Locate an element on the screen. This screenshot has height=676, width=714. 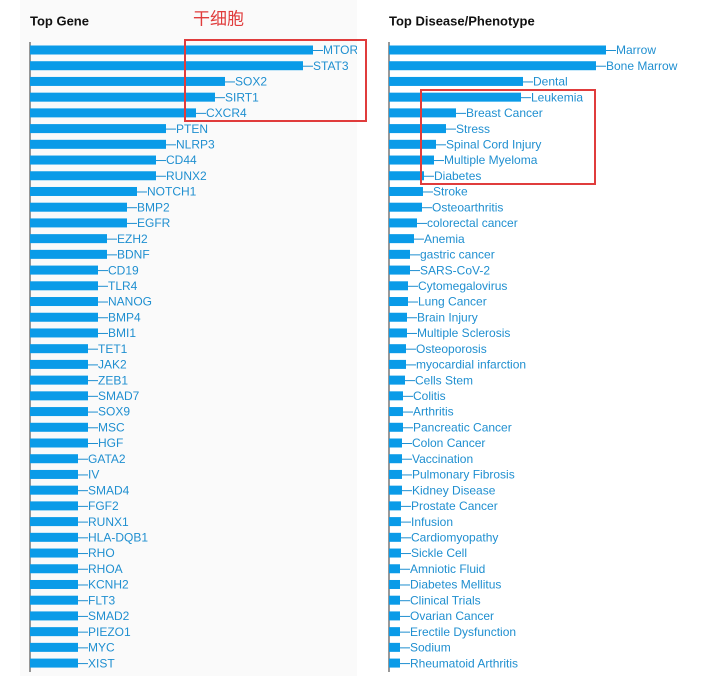
bar-label: Spinal Cord Injury is located at coordinates (493, 144).